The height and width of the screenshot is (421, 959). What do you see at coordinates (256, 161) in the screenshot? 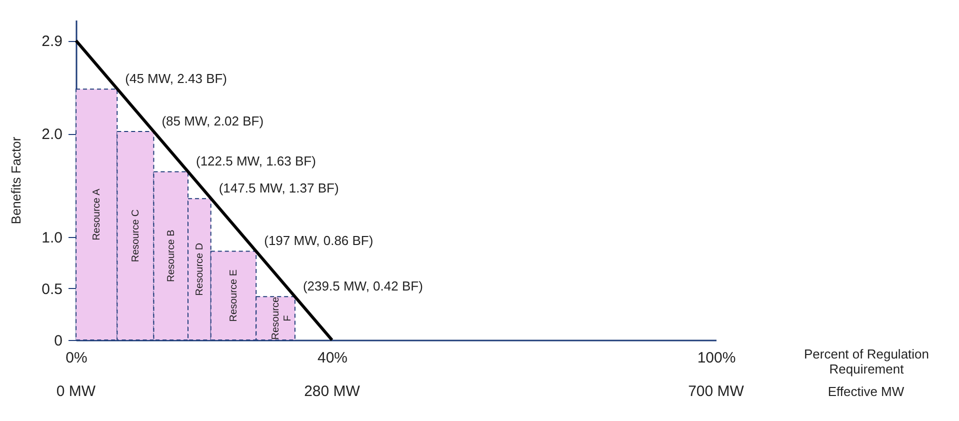
I see `annotation: (122.5 MW, 1.63 BF)` at bounding box center [256, 161].